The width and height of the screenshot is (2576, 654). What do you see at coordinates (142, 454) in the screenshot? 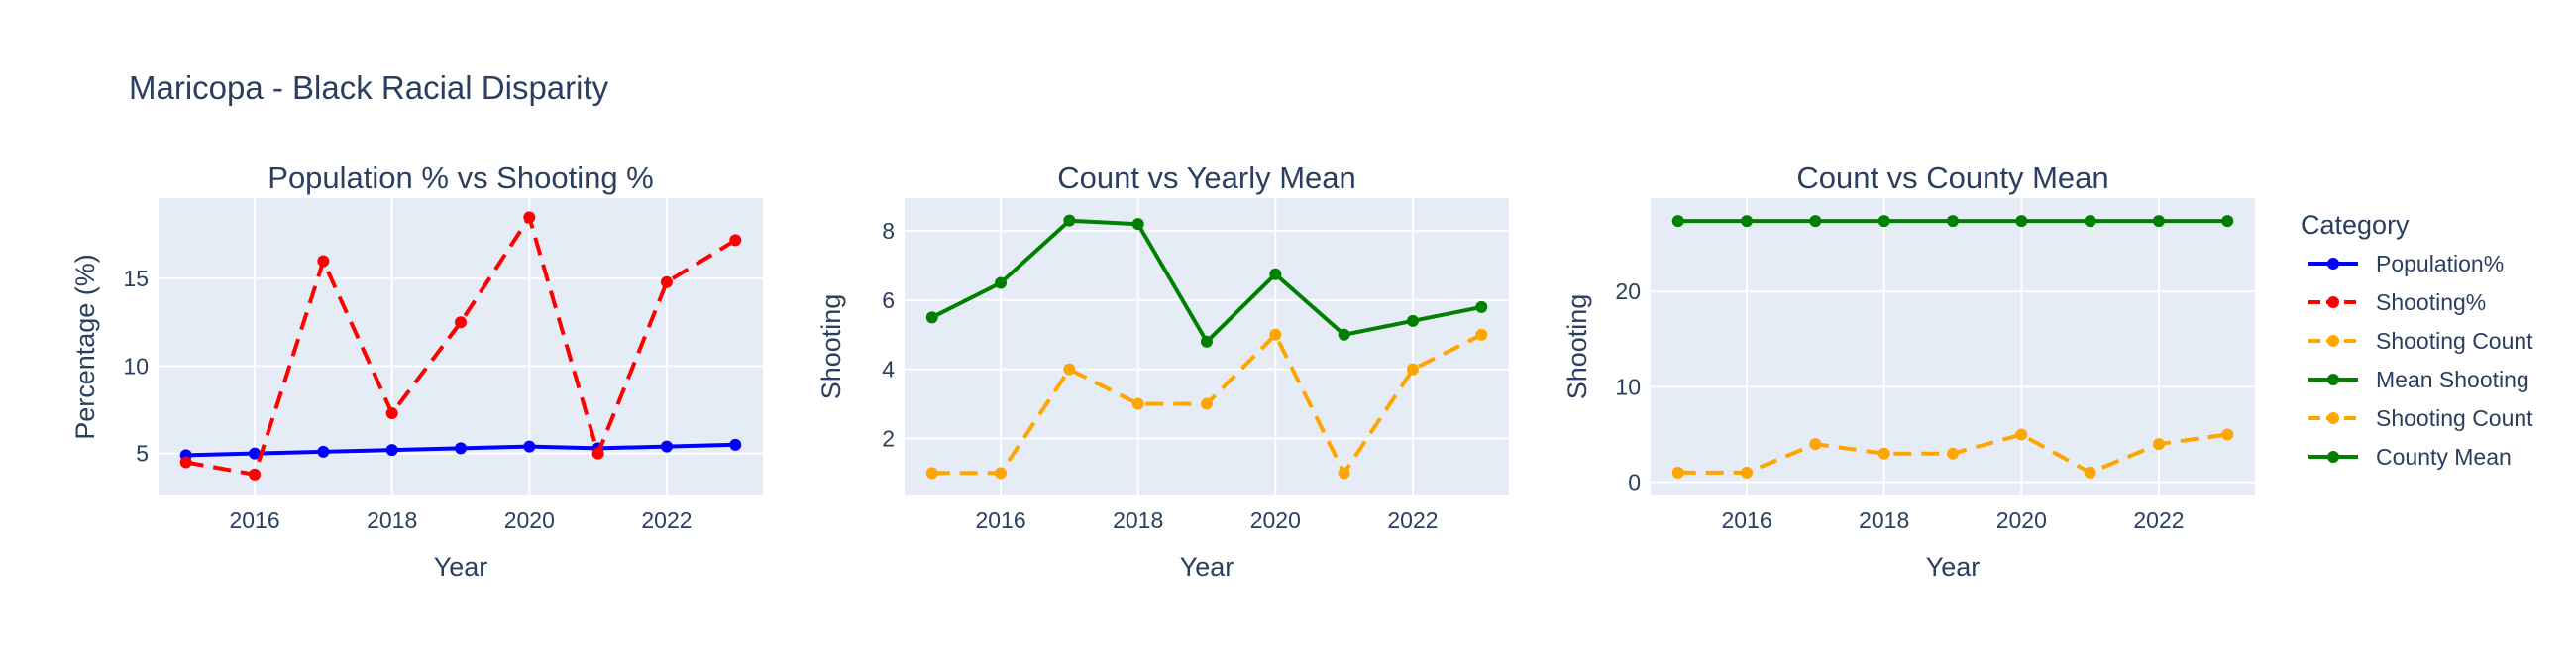
I see `y-tick-label: 5` at bounding box center [142, 454].